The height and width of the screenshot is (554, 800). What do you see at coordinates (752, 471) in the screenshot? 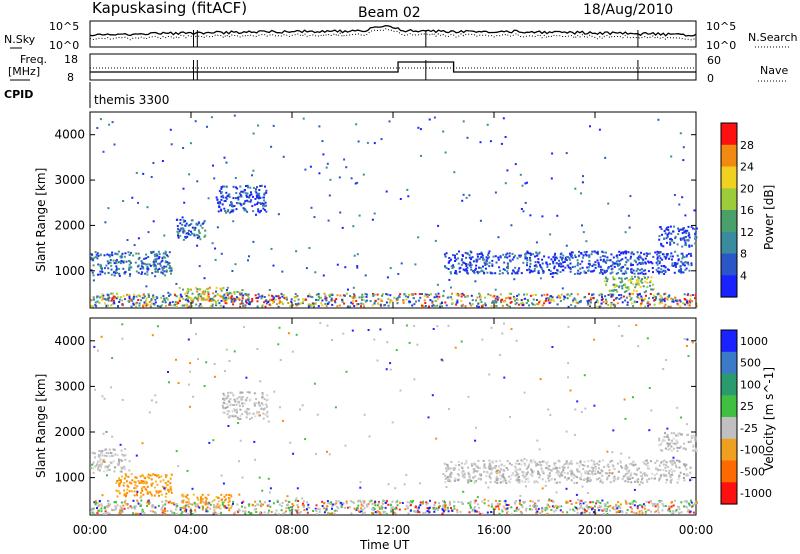
I see `colorbar-tick-label: -500` at bounding box center [752, 471].